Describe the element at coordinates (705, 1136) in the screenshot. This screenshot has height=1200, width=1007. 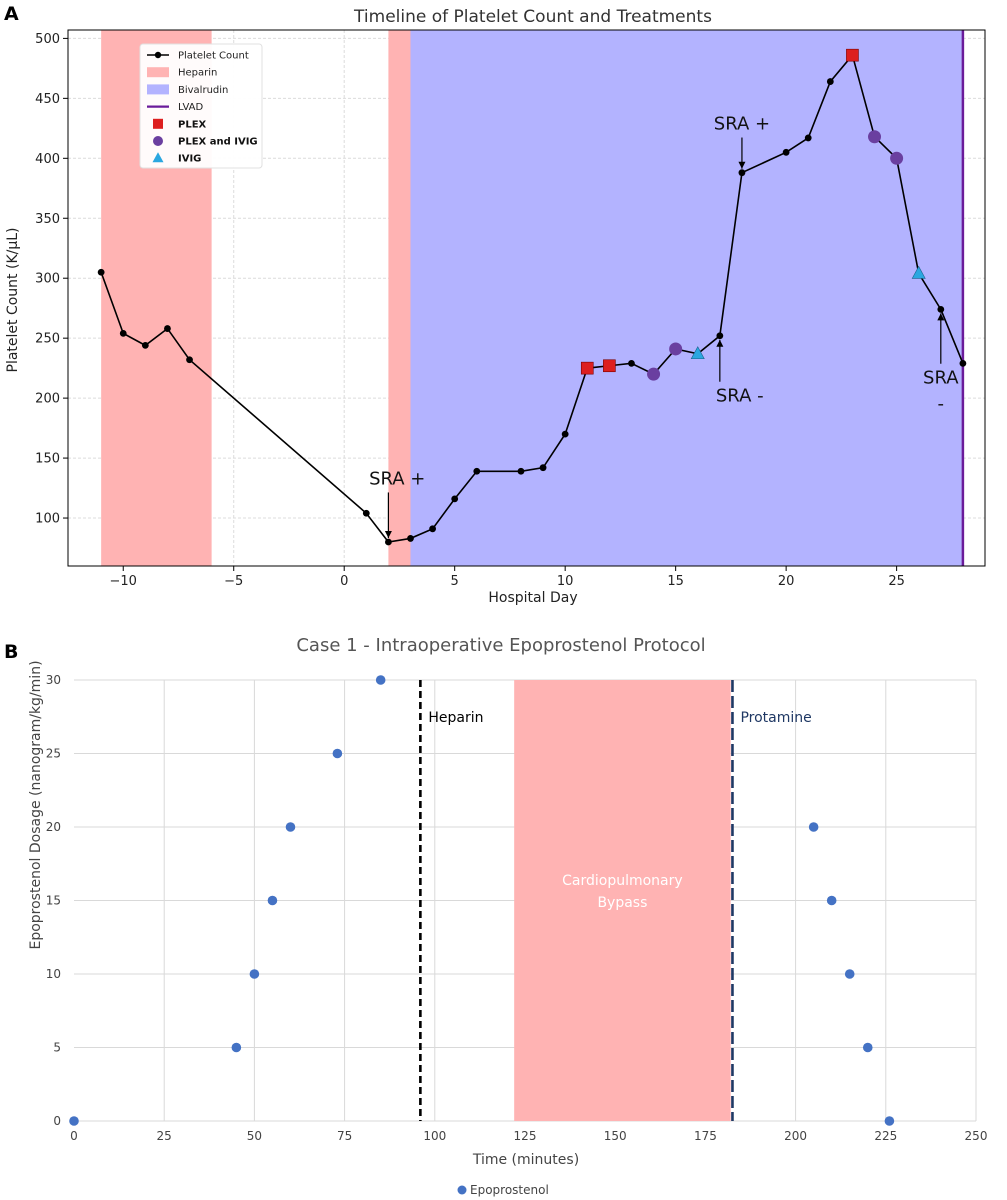
I see `b-x-tick-label: 175` at that location.